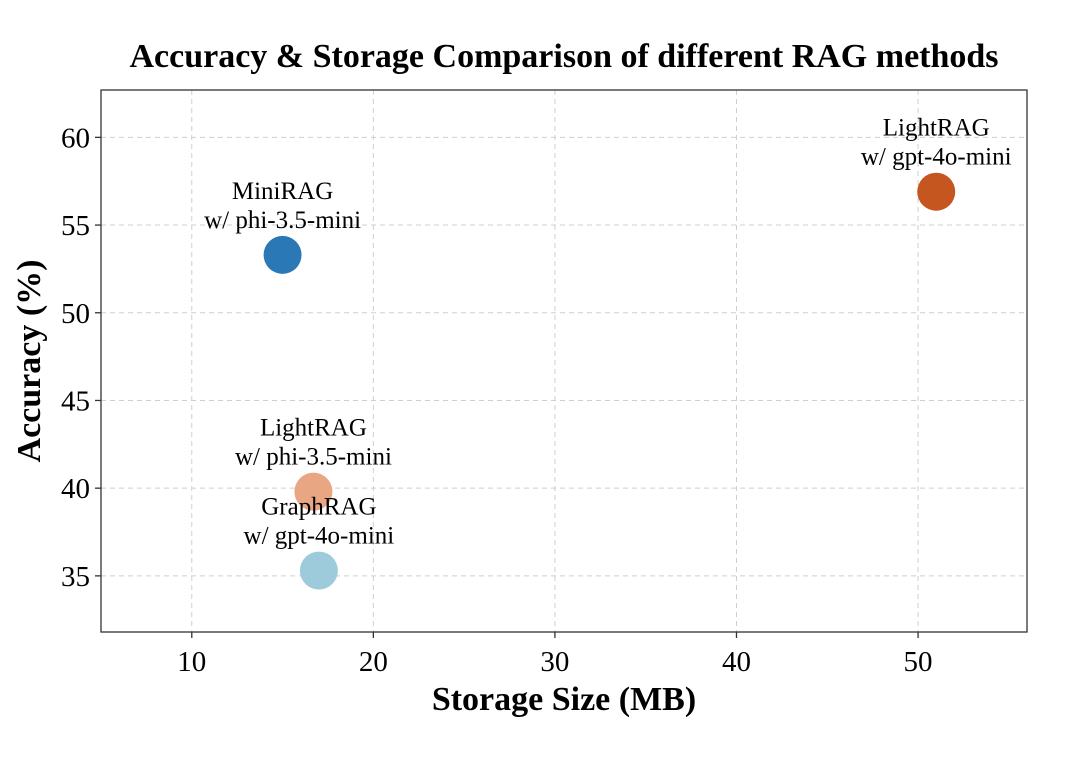 The image size is (1080, 759). What do you see at coordinates (191, 662) in the screenshot?
I see `x-tick-label: 10` at bounding box center [191, 662].